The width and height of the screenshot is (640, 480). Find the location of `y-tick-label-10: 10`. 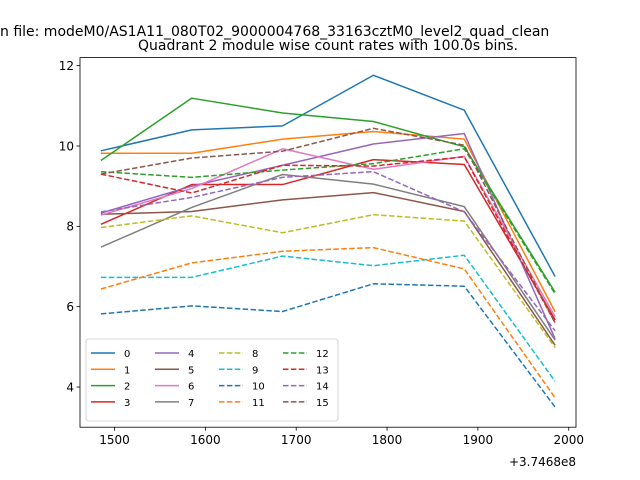

y-tick-label-10: 10 is located at coordinates (66, 146).